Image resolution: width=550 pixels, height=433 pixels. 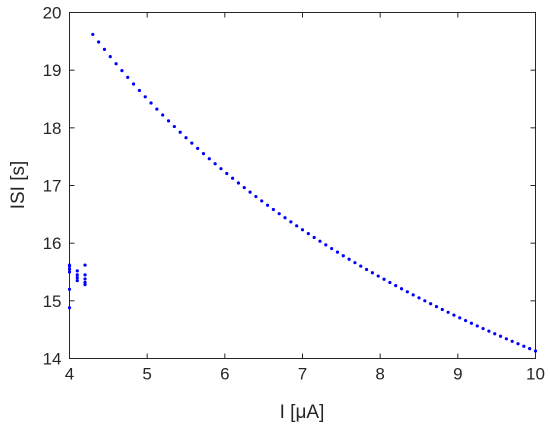 I want to click on y-tick-label: 14, so click(x=52, y=359).